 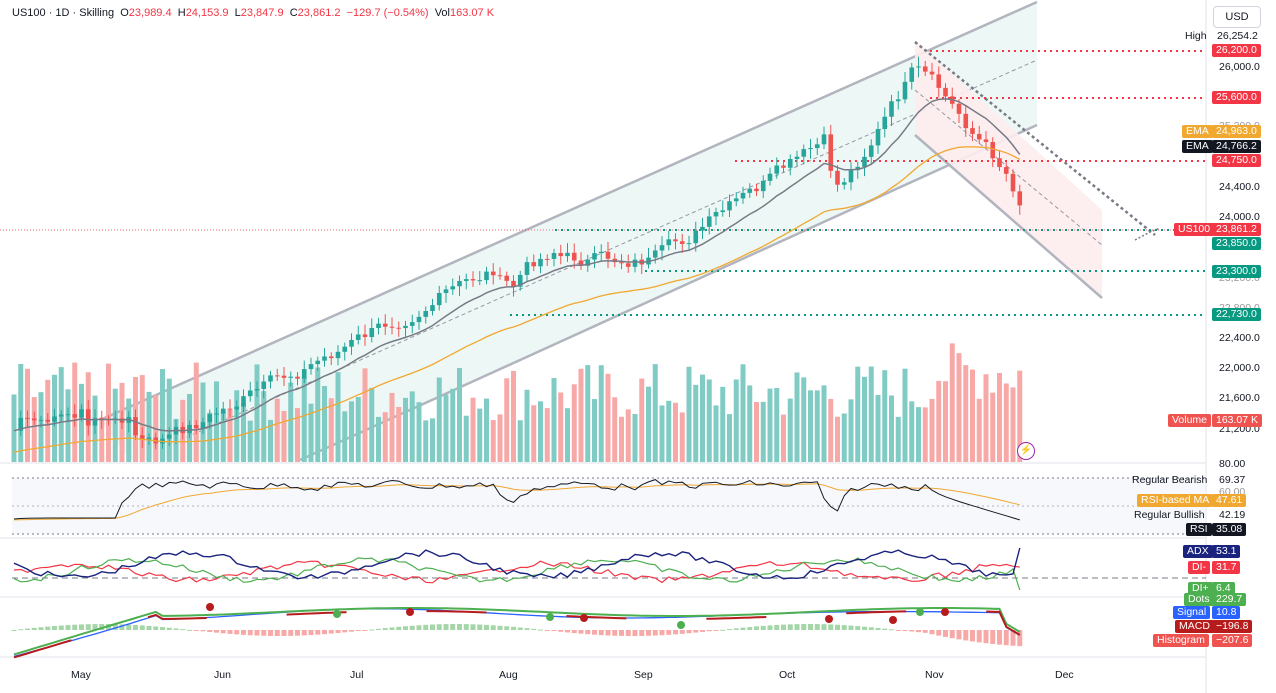 I want to click on adx-tag-value: 53.1, so click(x=1226, y=551).